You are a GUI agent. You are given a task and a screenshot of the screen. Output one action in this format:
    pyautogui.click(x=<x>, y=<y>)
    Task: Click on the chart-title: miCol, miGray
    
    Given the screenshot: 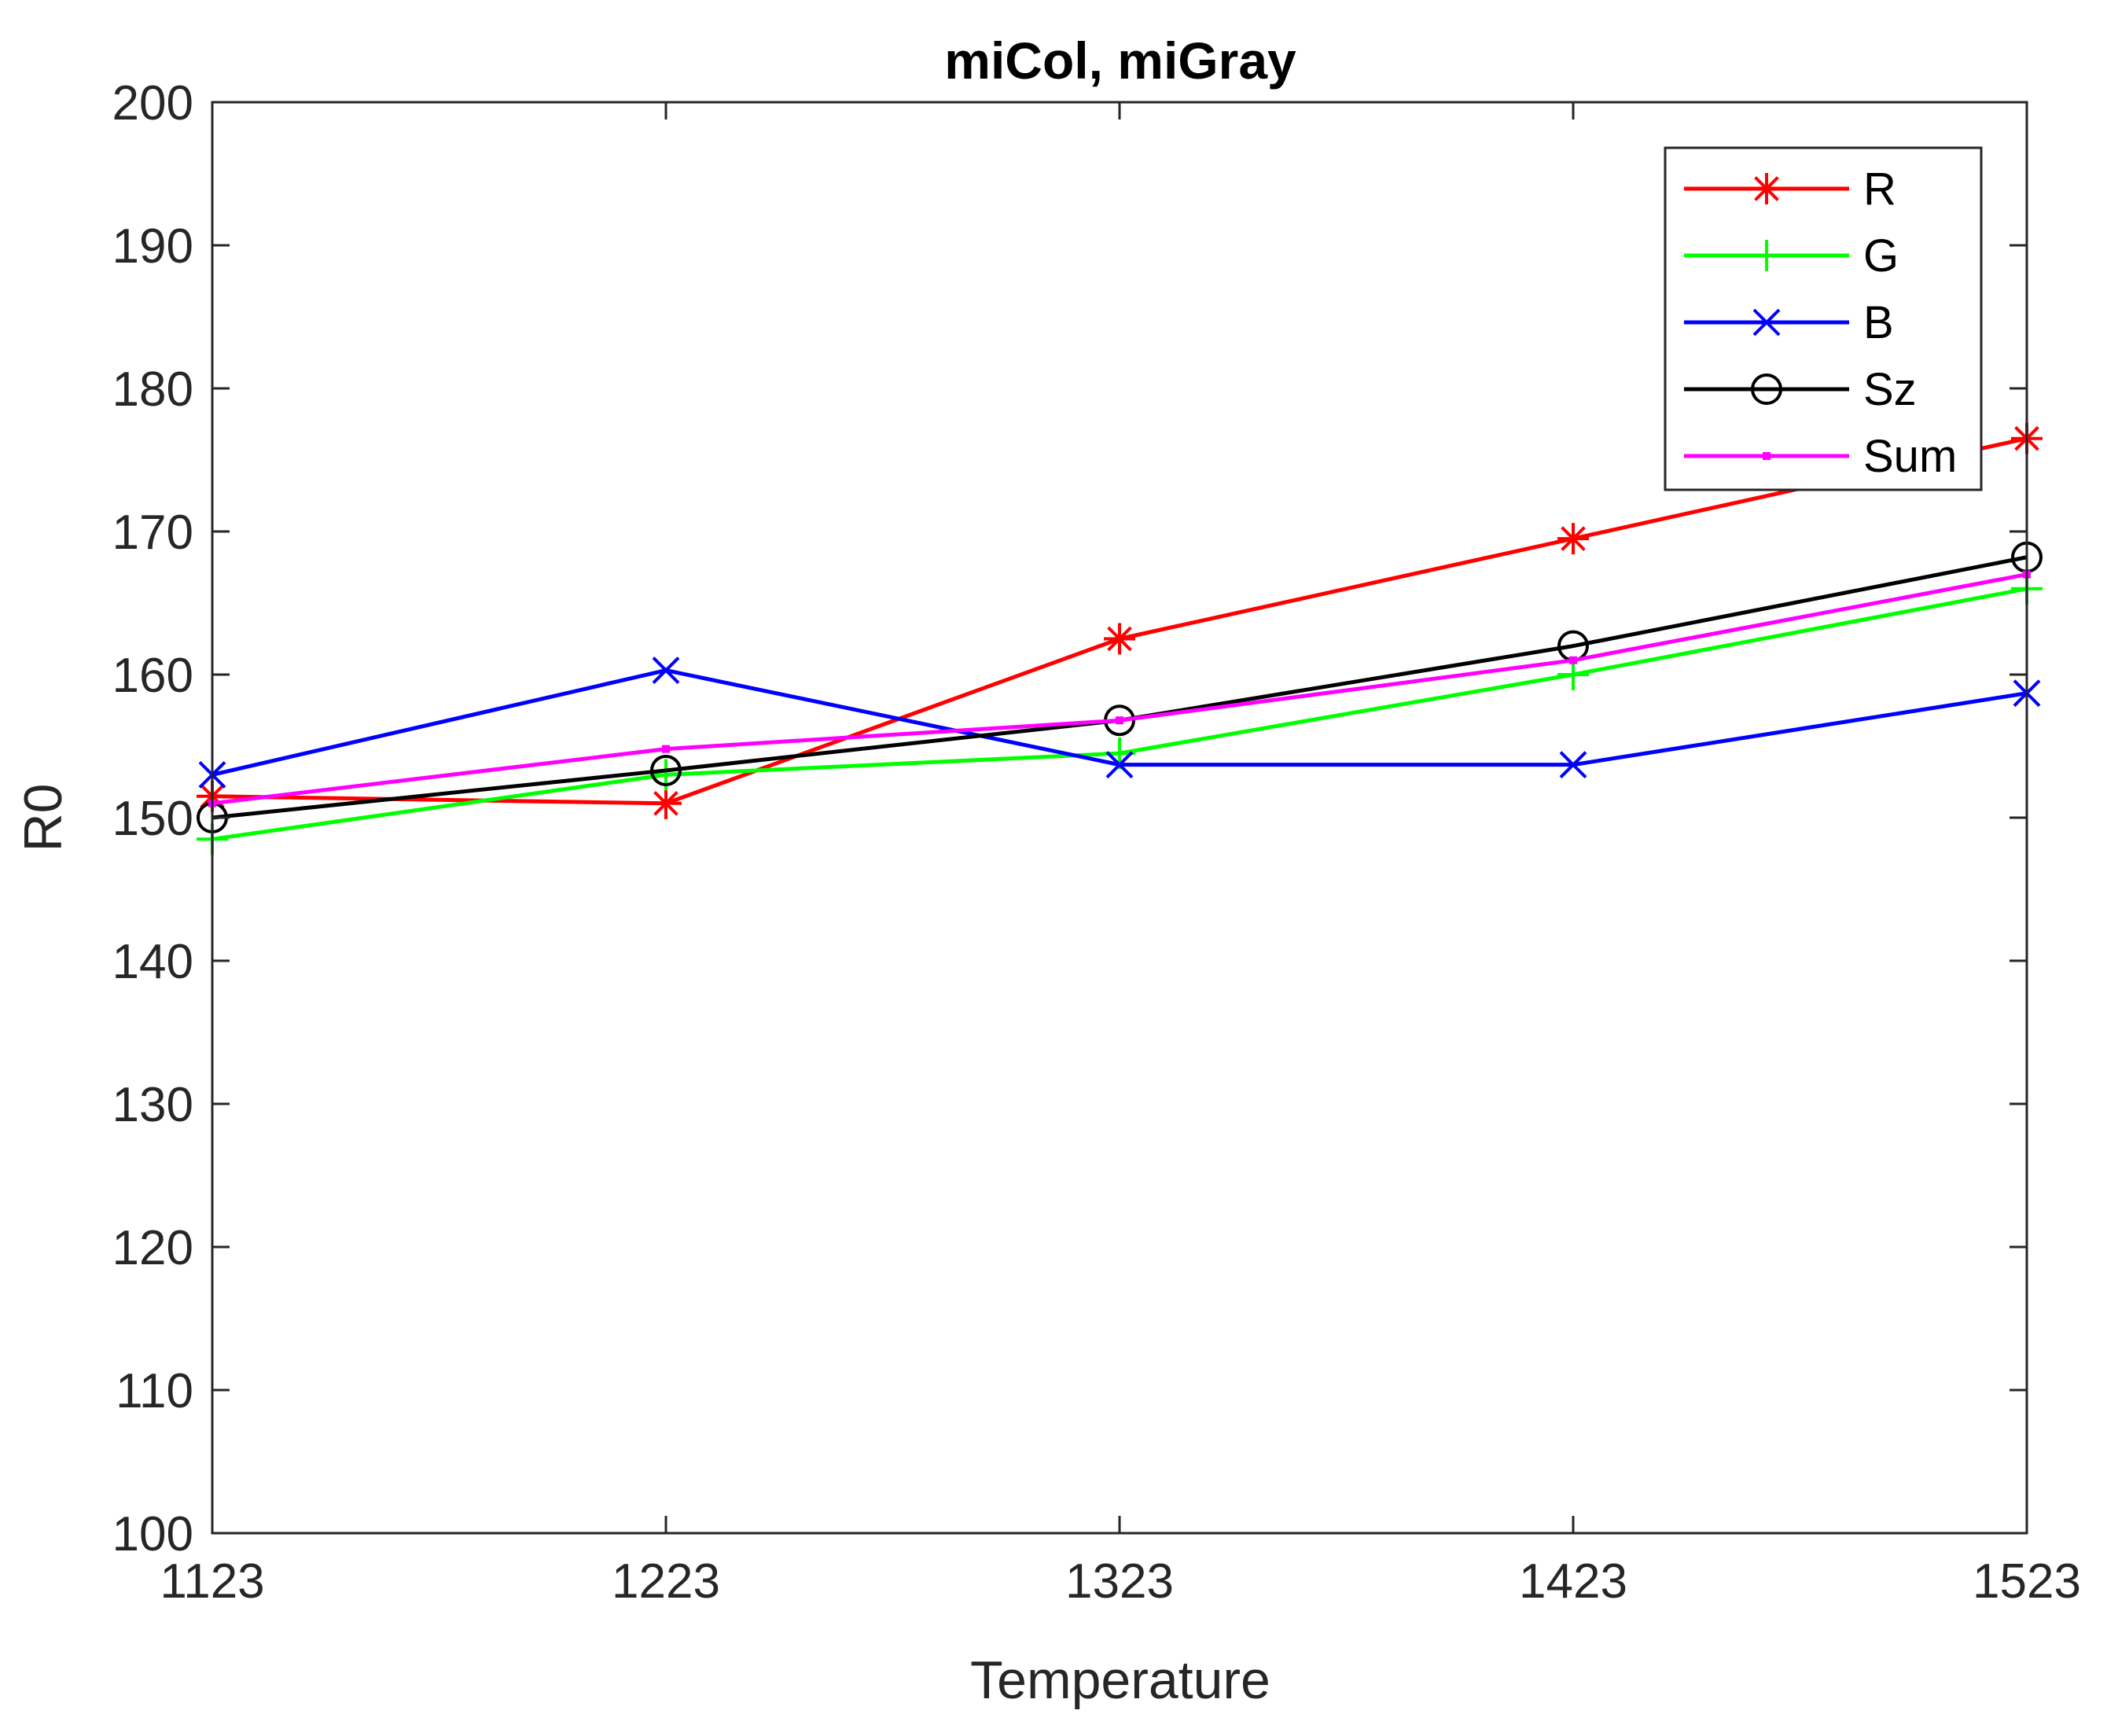 What is the action you would take?
    pyautogui.click(x=1120, y=61)
    